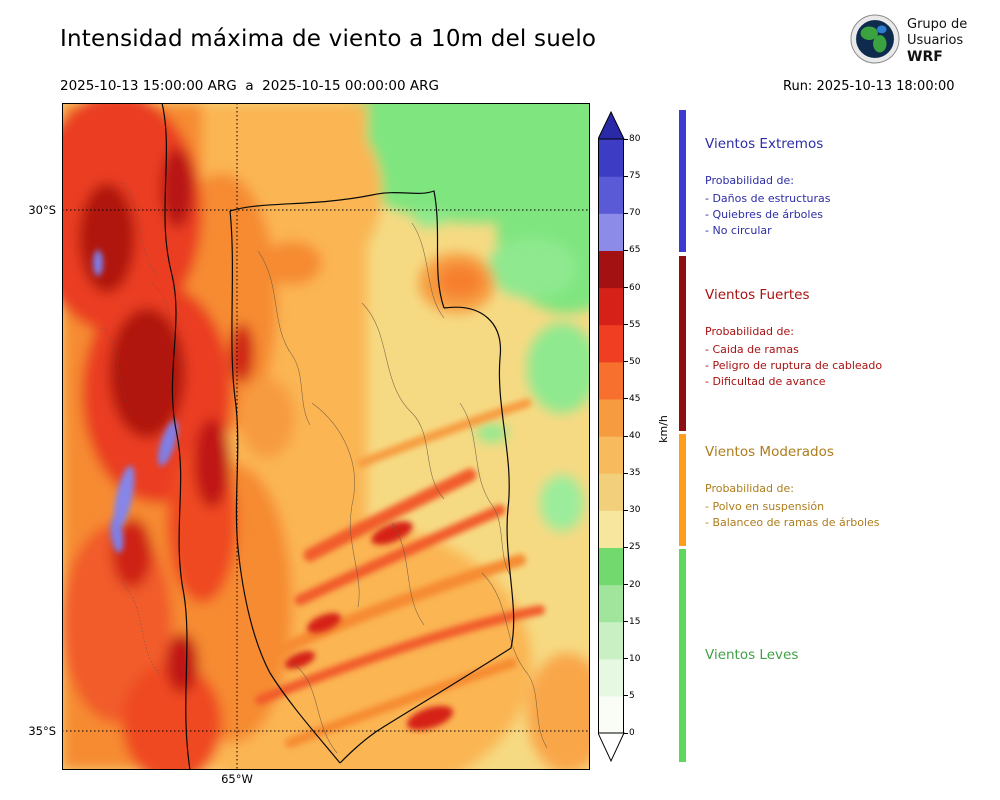 Image resolution: width=1000 pixels, height=800 pixels. What do you see at coordinates (635, 398) in the screenshot?
I see `colorbar-tick-label: 45` at bounding box center [635, 398].